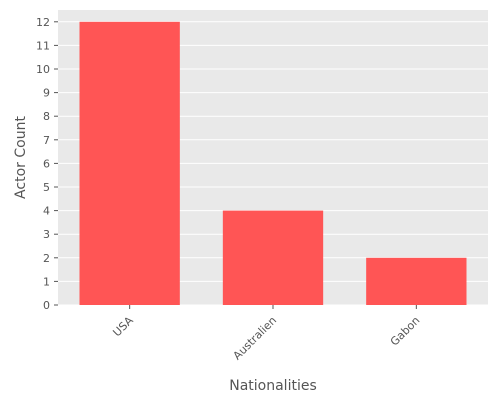 Image resolution: width=500 pixels, height=400 pixels. What do you see at coordinates (416, 281) in the screenshot?
I see `bar-gabon` at bounding box center [416, 281].